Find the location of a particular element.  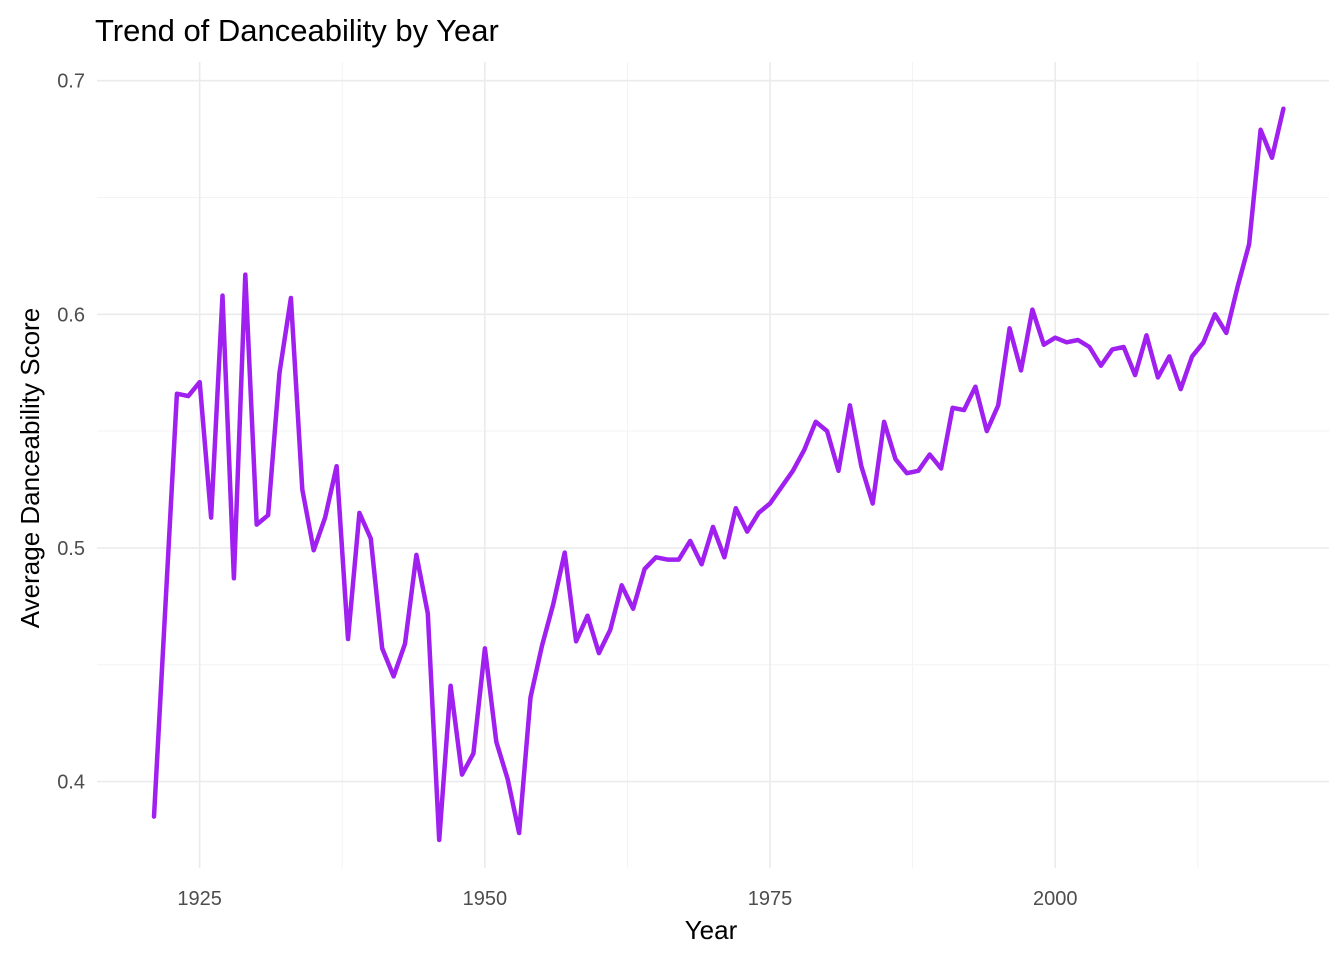

x-tick-label: 2000 is located at coordinates (1055, 899).